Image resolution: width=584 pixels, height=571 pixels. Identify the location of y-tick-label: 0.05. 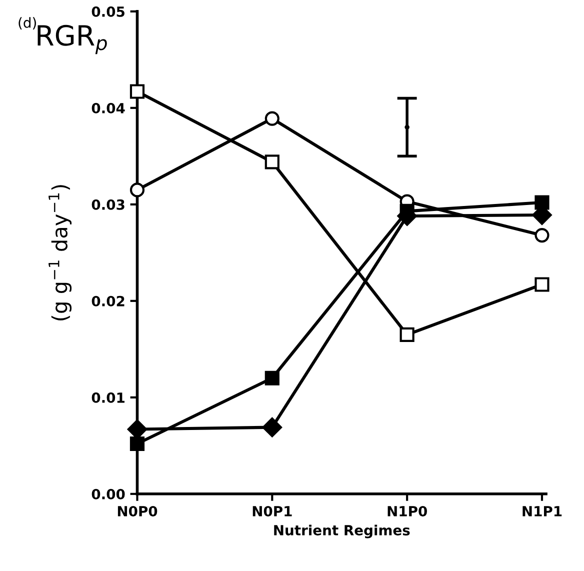
(108, 11).